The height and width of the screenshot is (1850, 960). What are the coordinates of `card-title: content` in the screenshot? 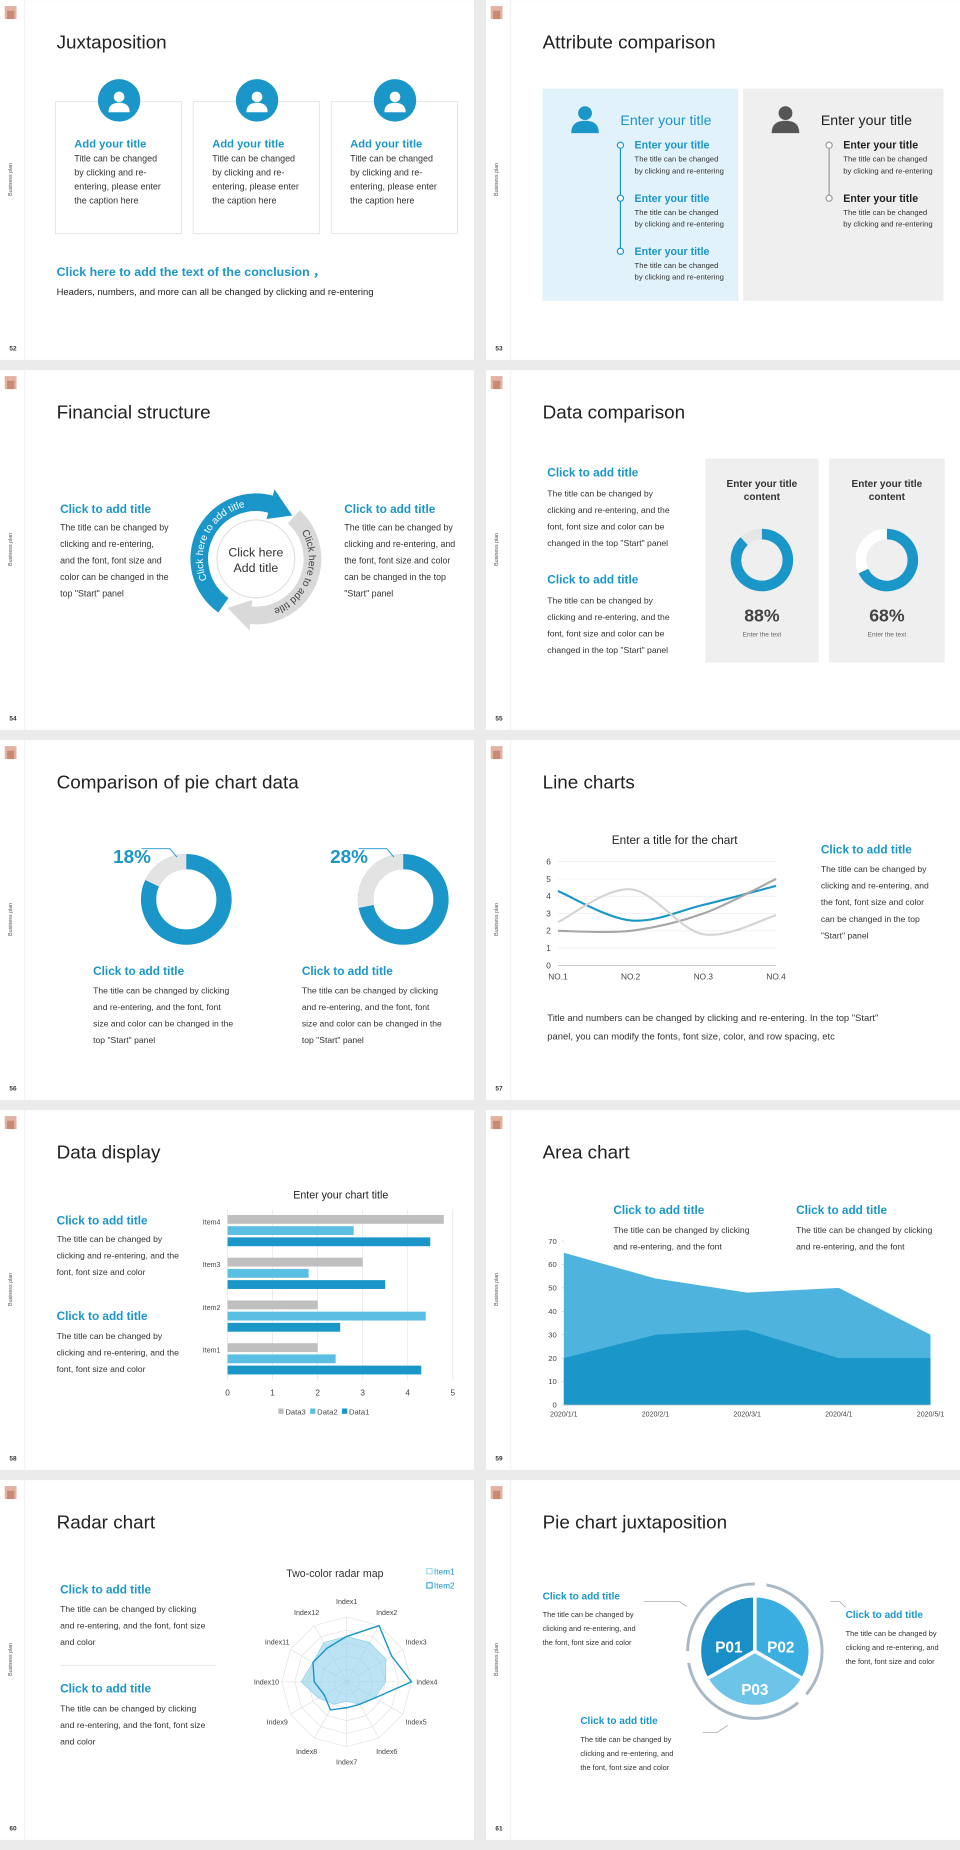 It's located at (887, 497).